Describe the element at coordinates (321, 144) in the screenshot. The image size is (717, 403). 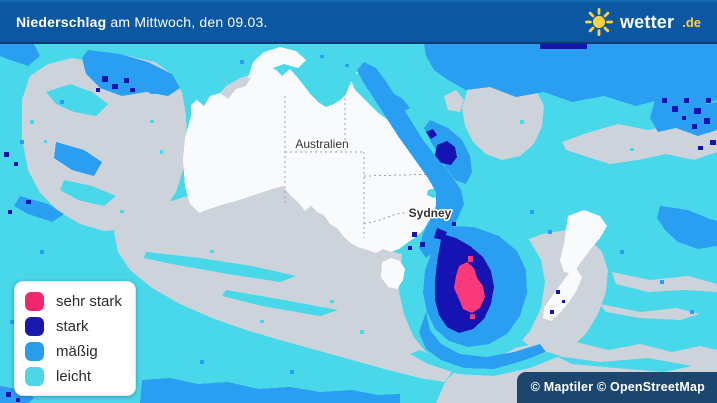
I see `country-label: Australien` at that location.